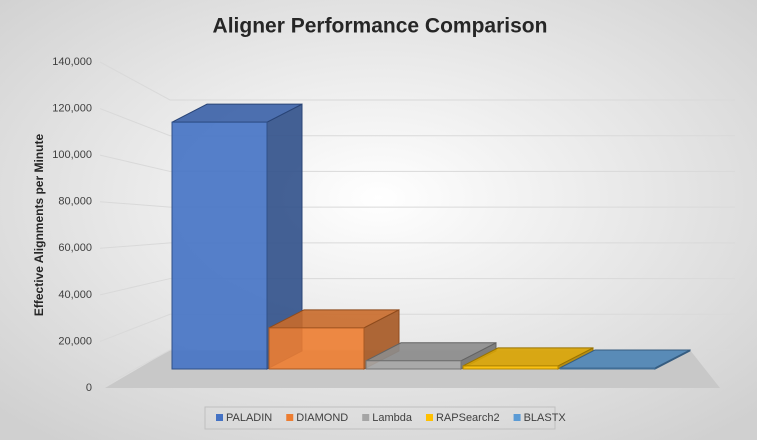 Image resolution: width=757 pixels, height=440 pixels. Describe the element at coordinates (545, 418) in the screenshot. I see `legend-label: BLASTX` at that location.